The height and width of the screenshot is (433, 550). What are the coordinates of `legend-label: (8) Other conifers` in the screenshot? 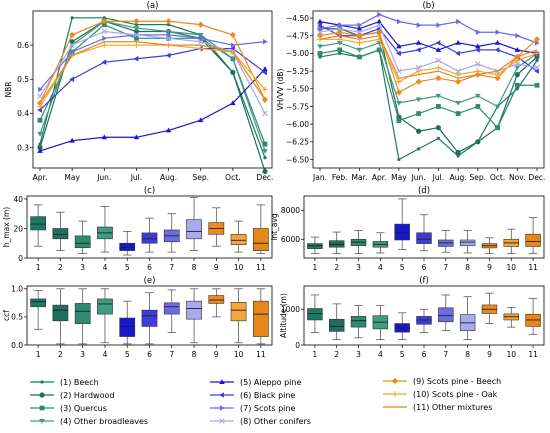 It's located at (275, 421).